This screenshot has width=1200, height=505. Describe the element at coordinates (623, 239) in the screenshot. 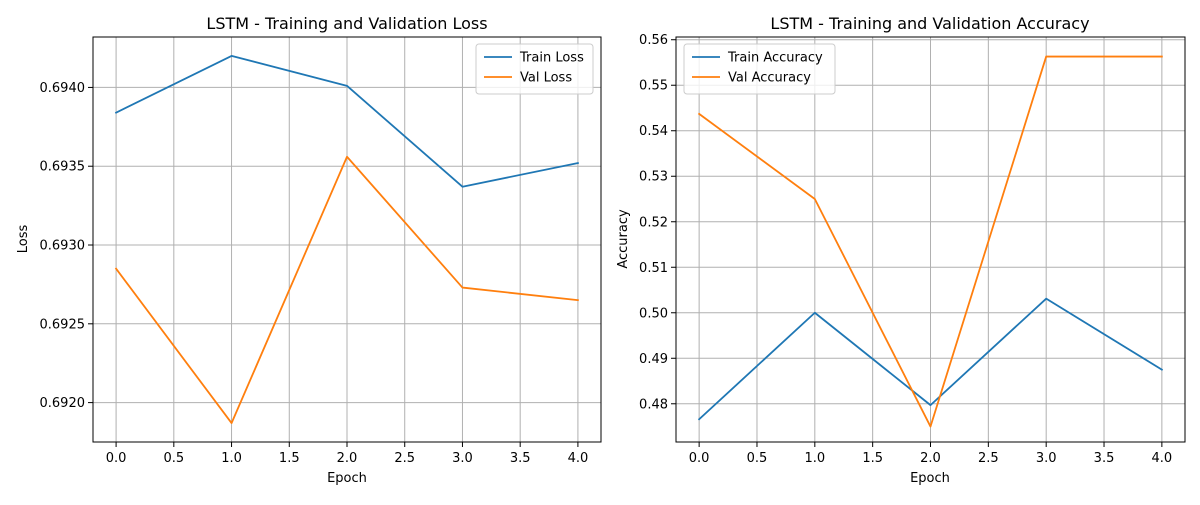

I see `accuracy-chart-ylabel: Accuracy` at that location.